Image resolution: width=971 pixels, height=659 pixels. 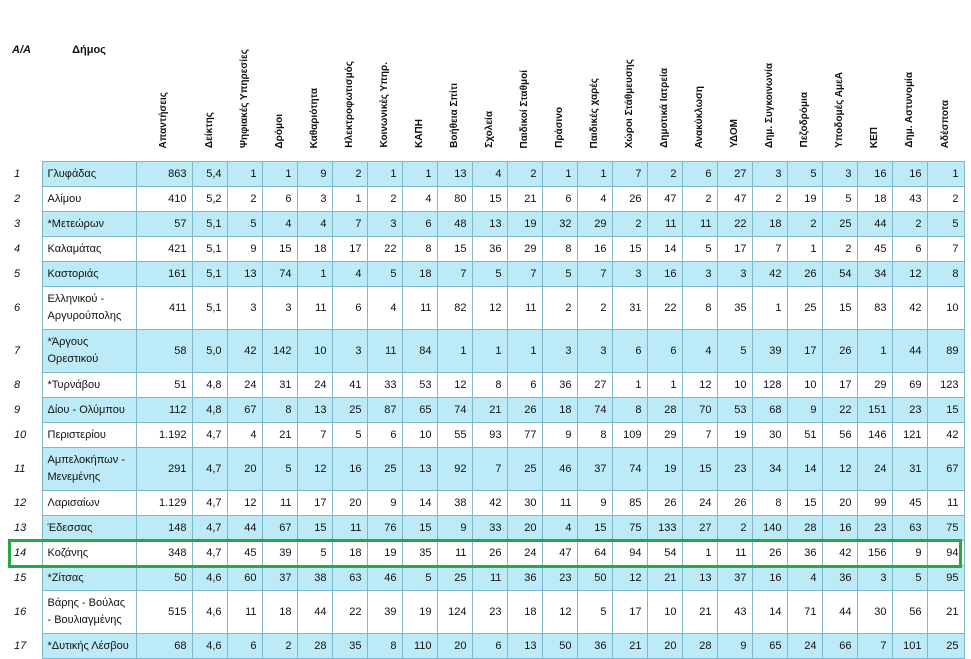 What do you see at coordinates (384, 249) in the screenshot?
I see `table-cell: 22` at bounding box center [384, 249].